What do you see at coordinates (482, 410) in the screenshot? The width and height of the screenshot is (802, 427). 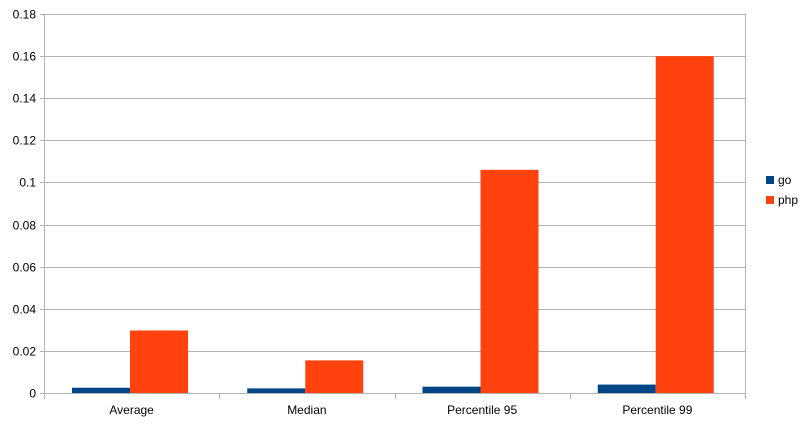 I see `x-tick-label: Percentile 95` at bounding box center [482, 410].